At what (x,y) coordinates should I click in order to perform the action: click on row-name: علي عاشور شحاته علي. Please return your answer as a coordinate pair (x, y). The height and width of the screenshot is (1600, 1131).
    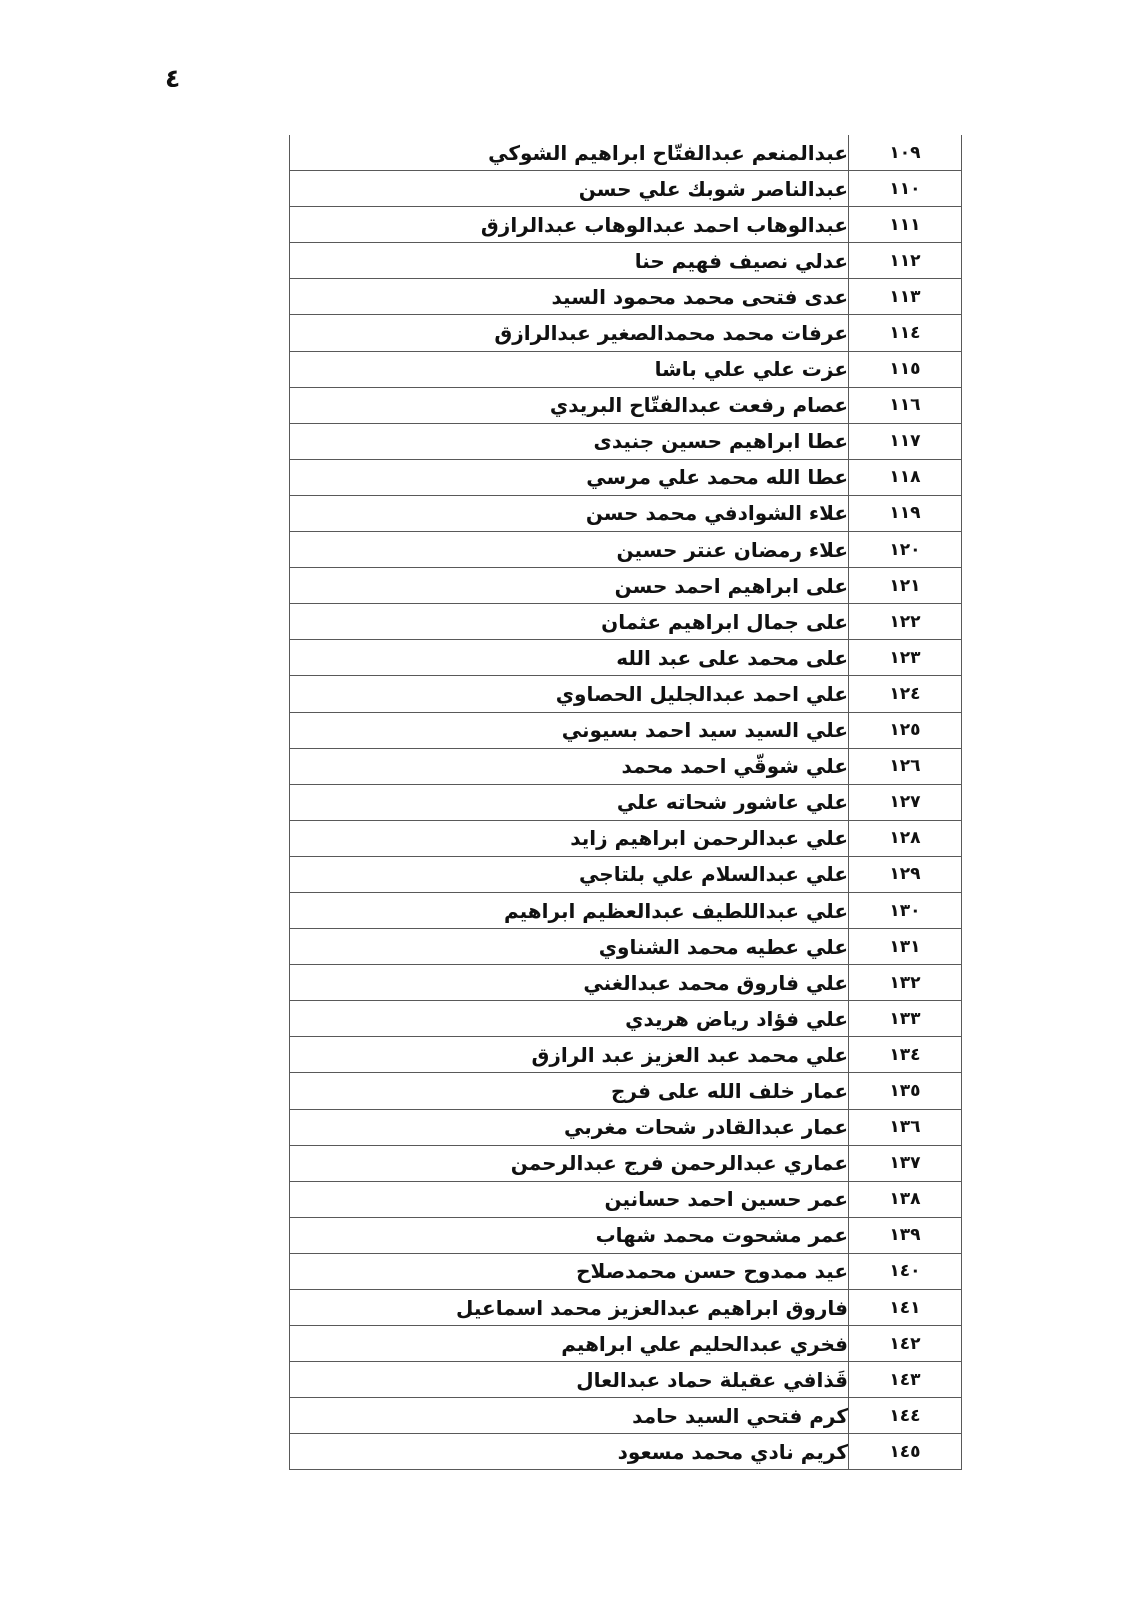
    Looking at the image, I should click on (569, 802).